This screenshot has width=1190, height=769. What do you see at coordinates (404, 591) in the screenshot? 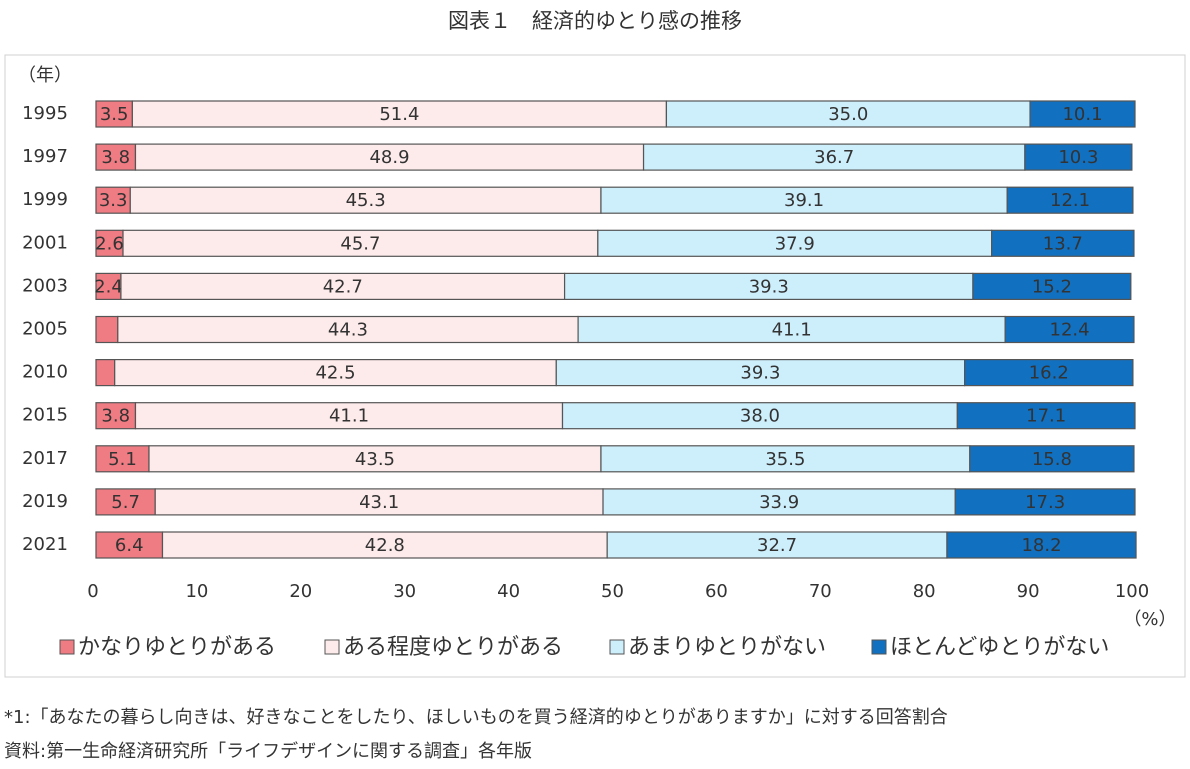
I see `x-tick-label: 30` at bounding box center [404, 591].